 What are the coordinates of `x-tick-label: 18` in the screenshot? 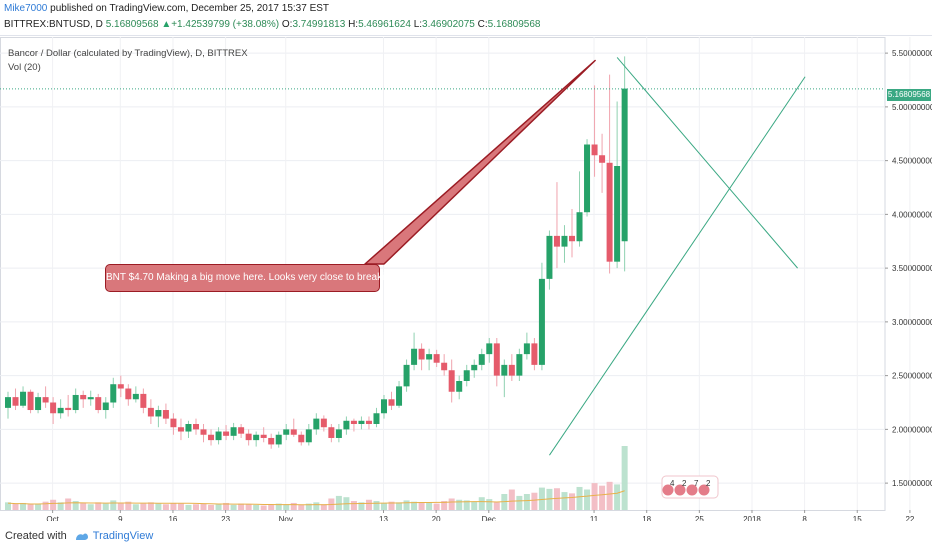 It's located at (646, 518).